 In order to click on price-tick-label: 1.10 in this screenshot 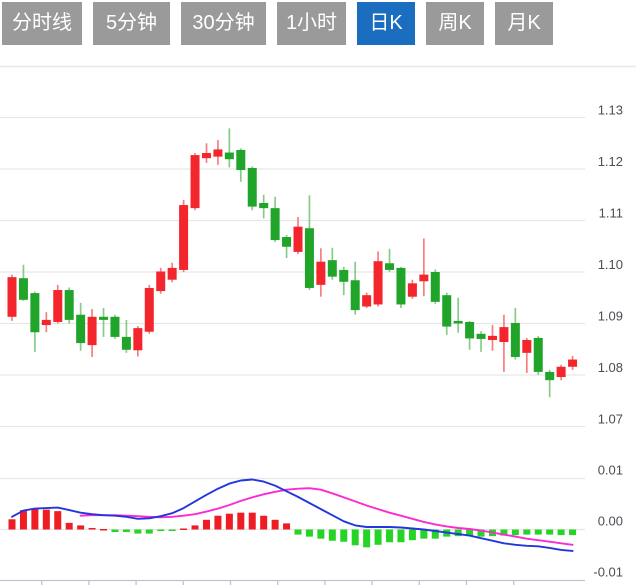, I will do `click(610, 264)`.